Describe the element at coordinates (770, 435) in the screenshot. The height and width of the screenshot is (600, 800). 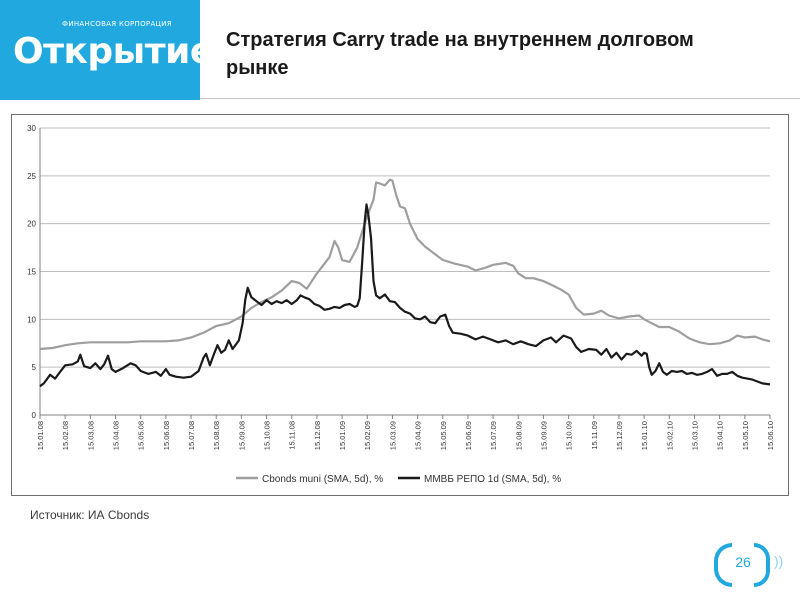
I see `x-tick-label: 15.06.10` at that location.